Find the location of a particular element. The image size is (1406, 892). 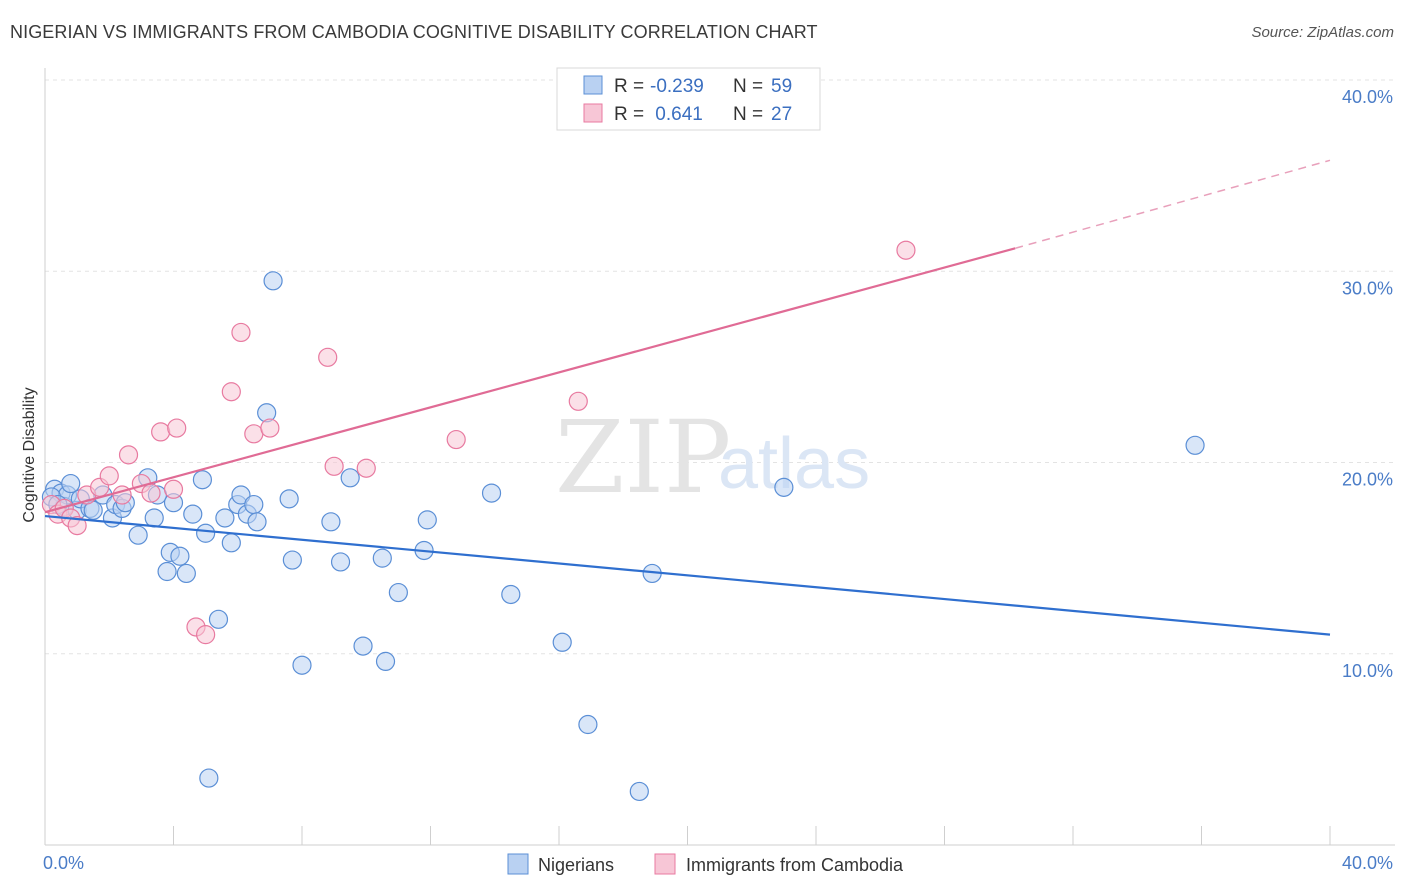

x-tick-label: 40.0% is located at coordinates (1367, 863).